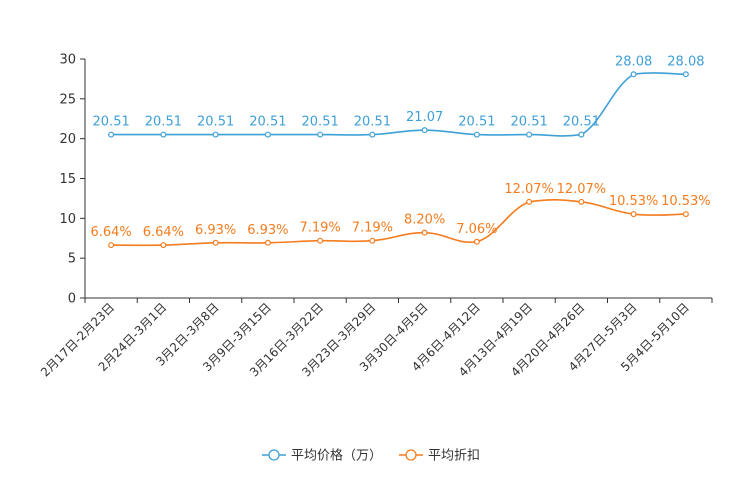 The image size is (744, 496). What do you see at coordinates (72, 299) in the screenshot?
I see `y-tick-label: 0` at bounding box center [72, 299].